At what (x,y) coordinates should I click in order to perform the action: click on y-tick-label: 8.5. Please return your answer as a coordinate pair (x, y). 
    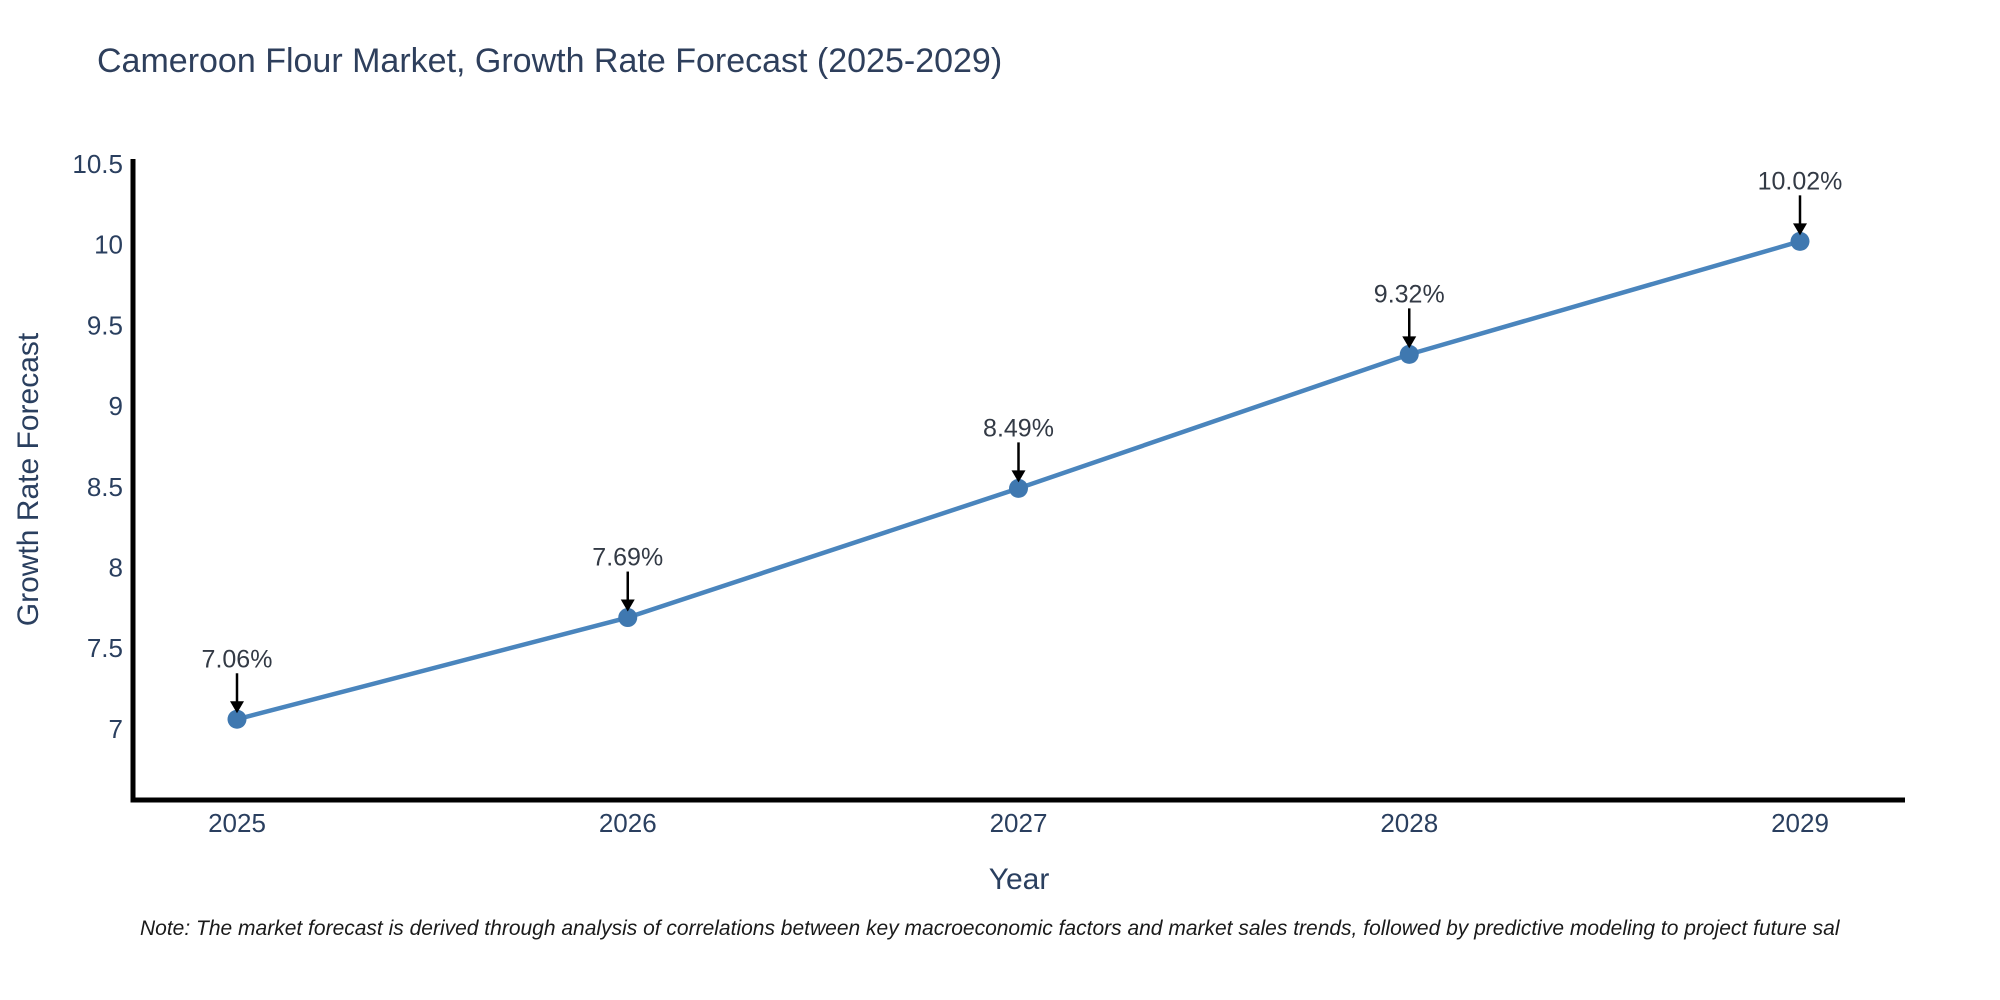
    Looking at the image, I should click on (105, 487).